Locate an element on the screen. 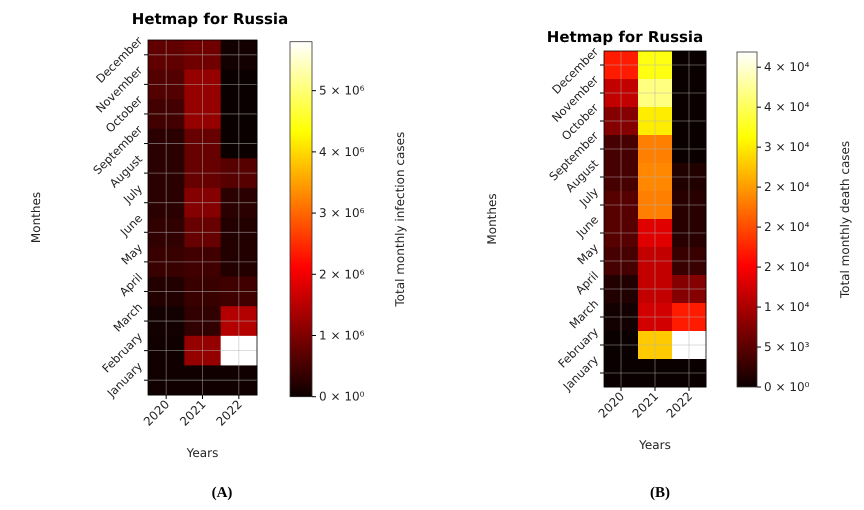  text: (A) is located at coordinates (222, 493).